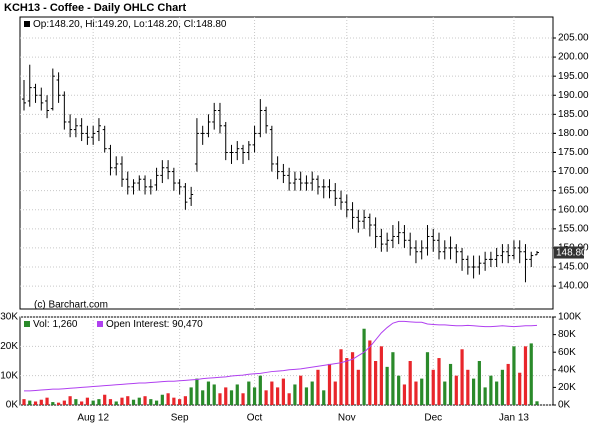  I want to click on y2-tick-label: 100K, so click(570, 317).